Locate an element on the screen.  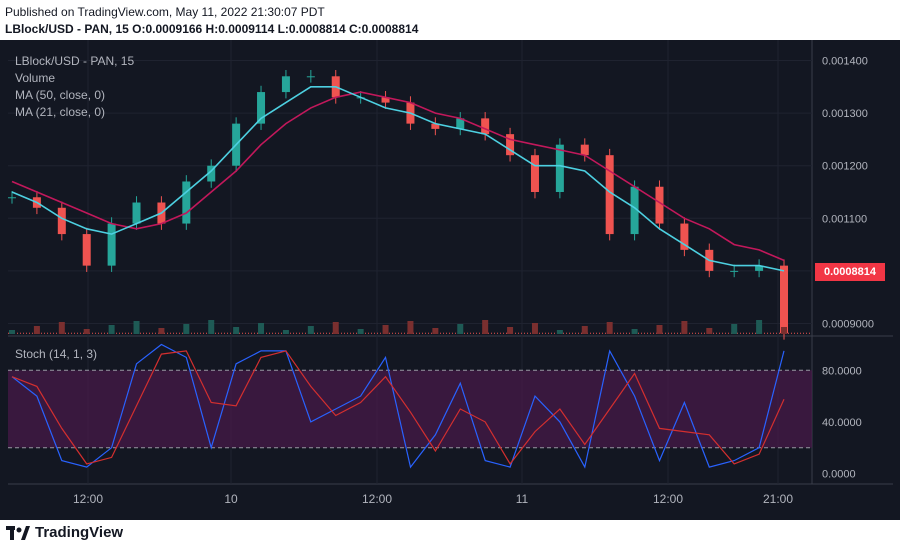
overlay-ma21: MA (21, close, 0) is located at coordinates (60, 112).